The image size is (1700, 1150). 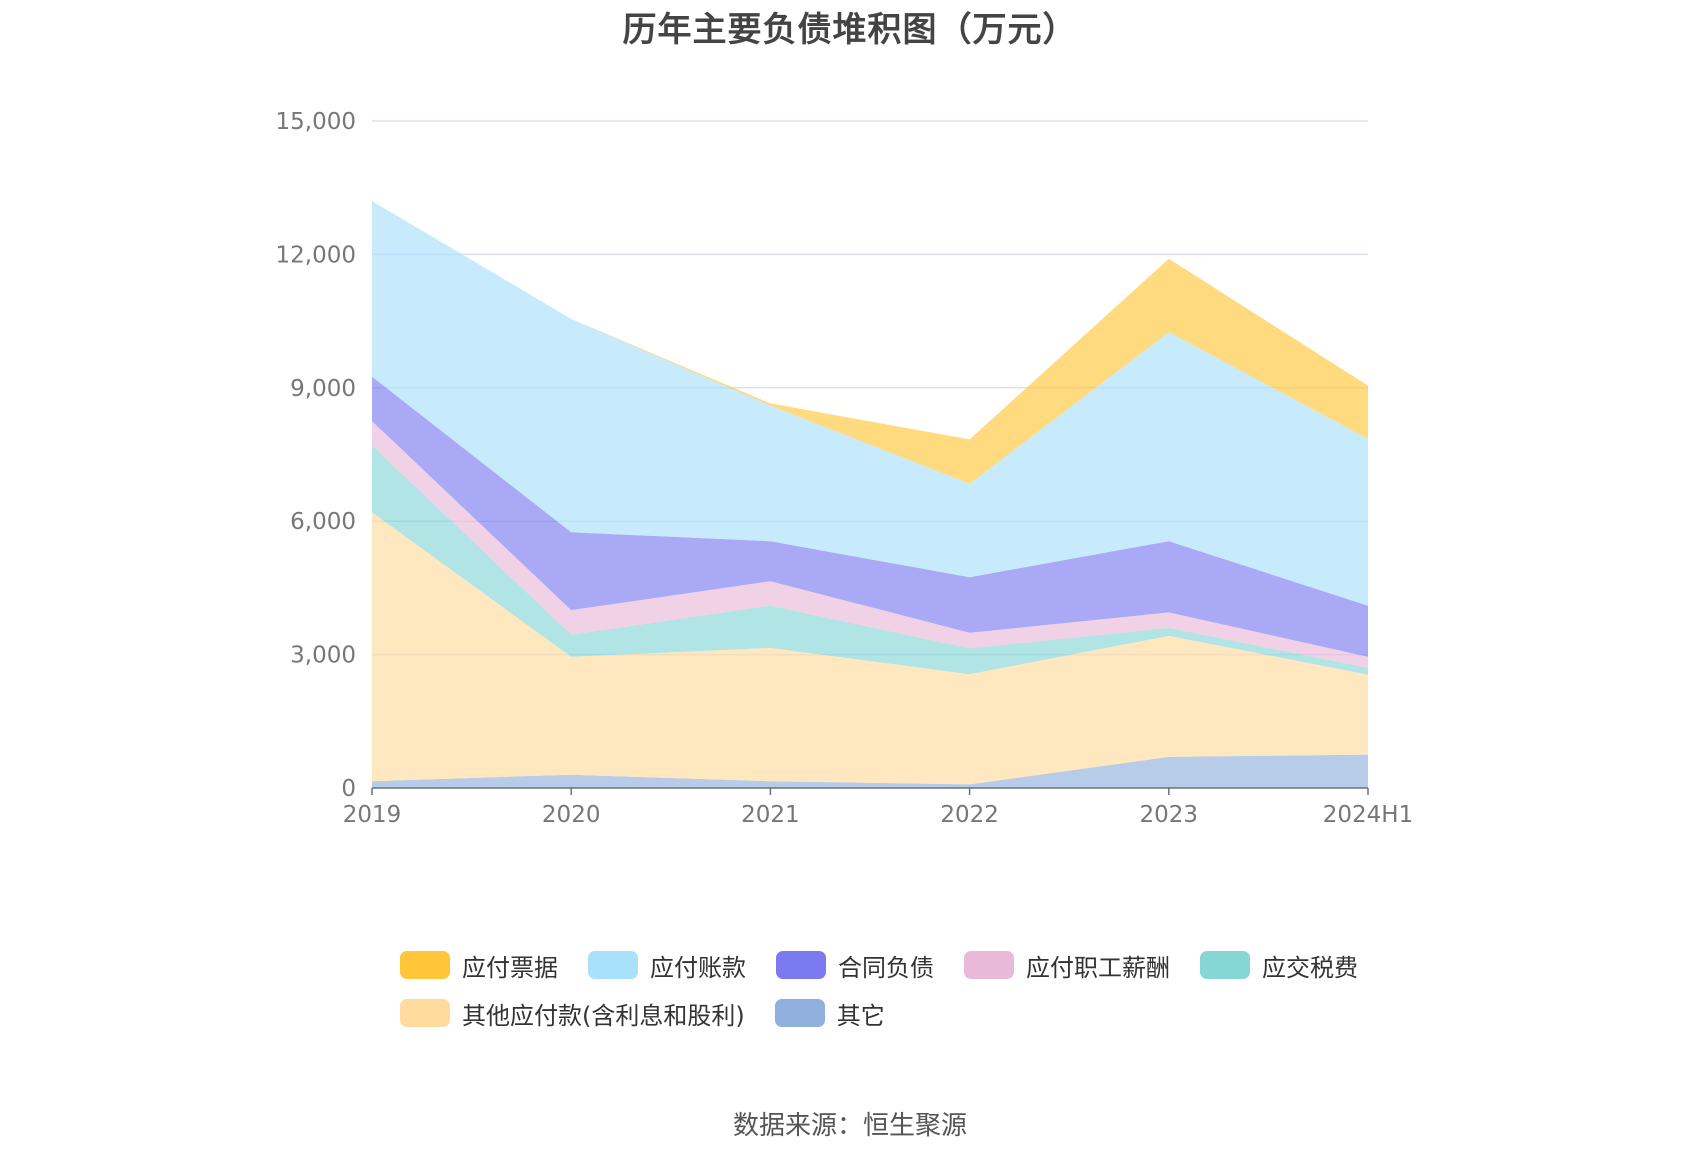 What do you see at coordinates (1368, 815) in the screenshot?
I see `x-tick-label: 2024H1` at bounding box center [1368, 815].